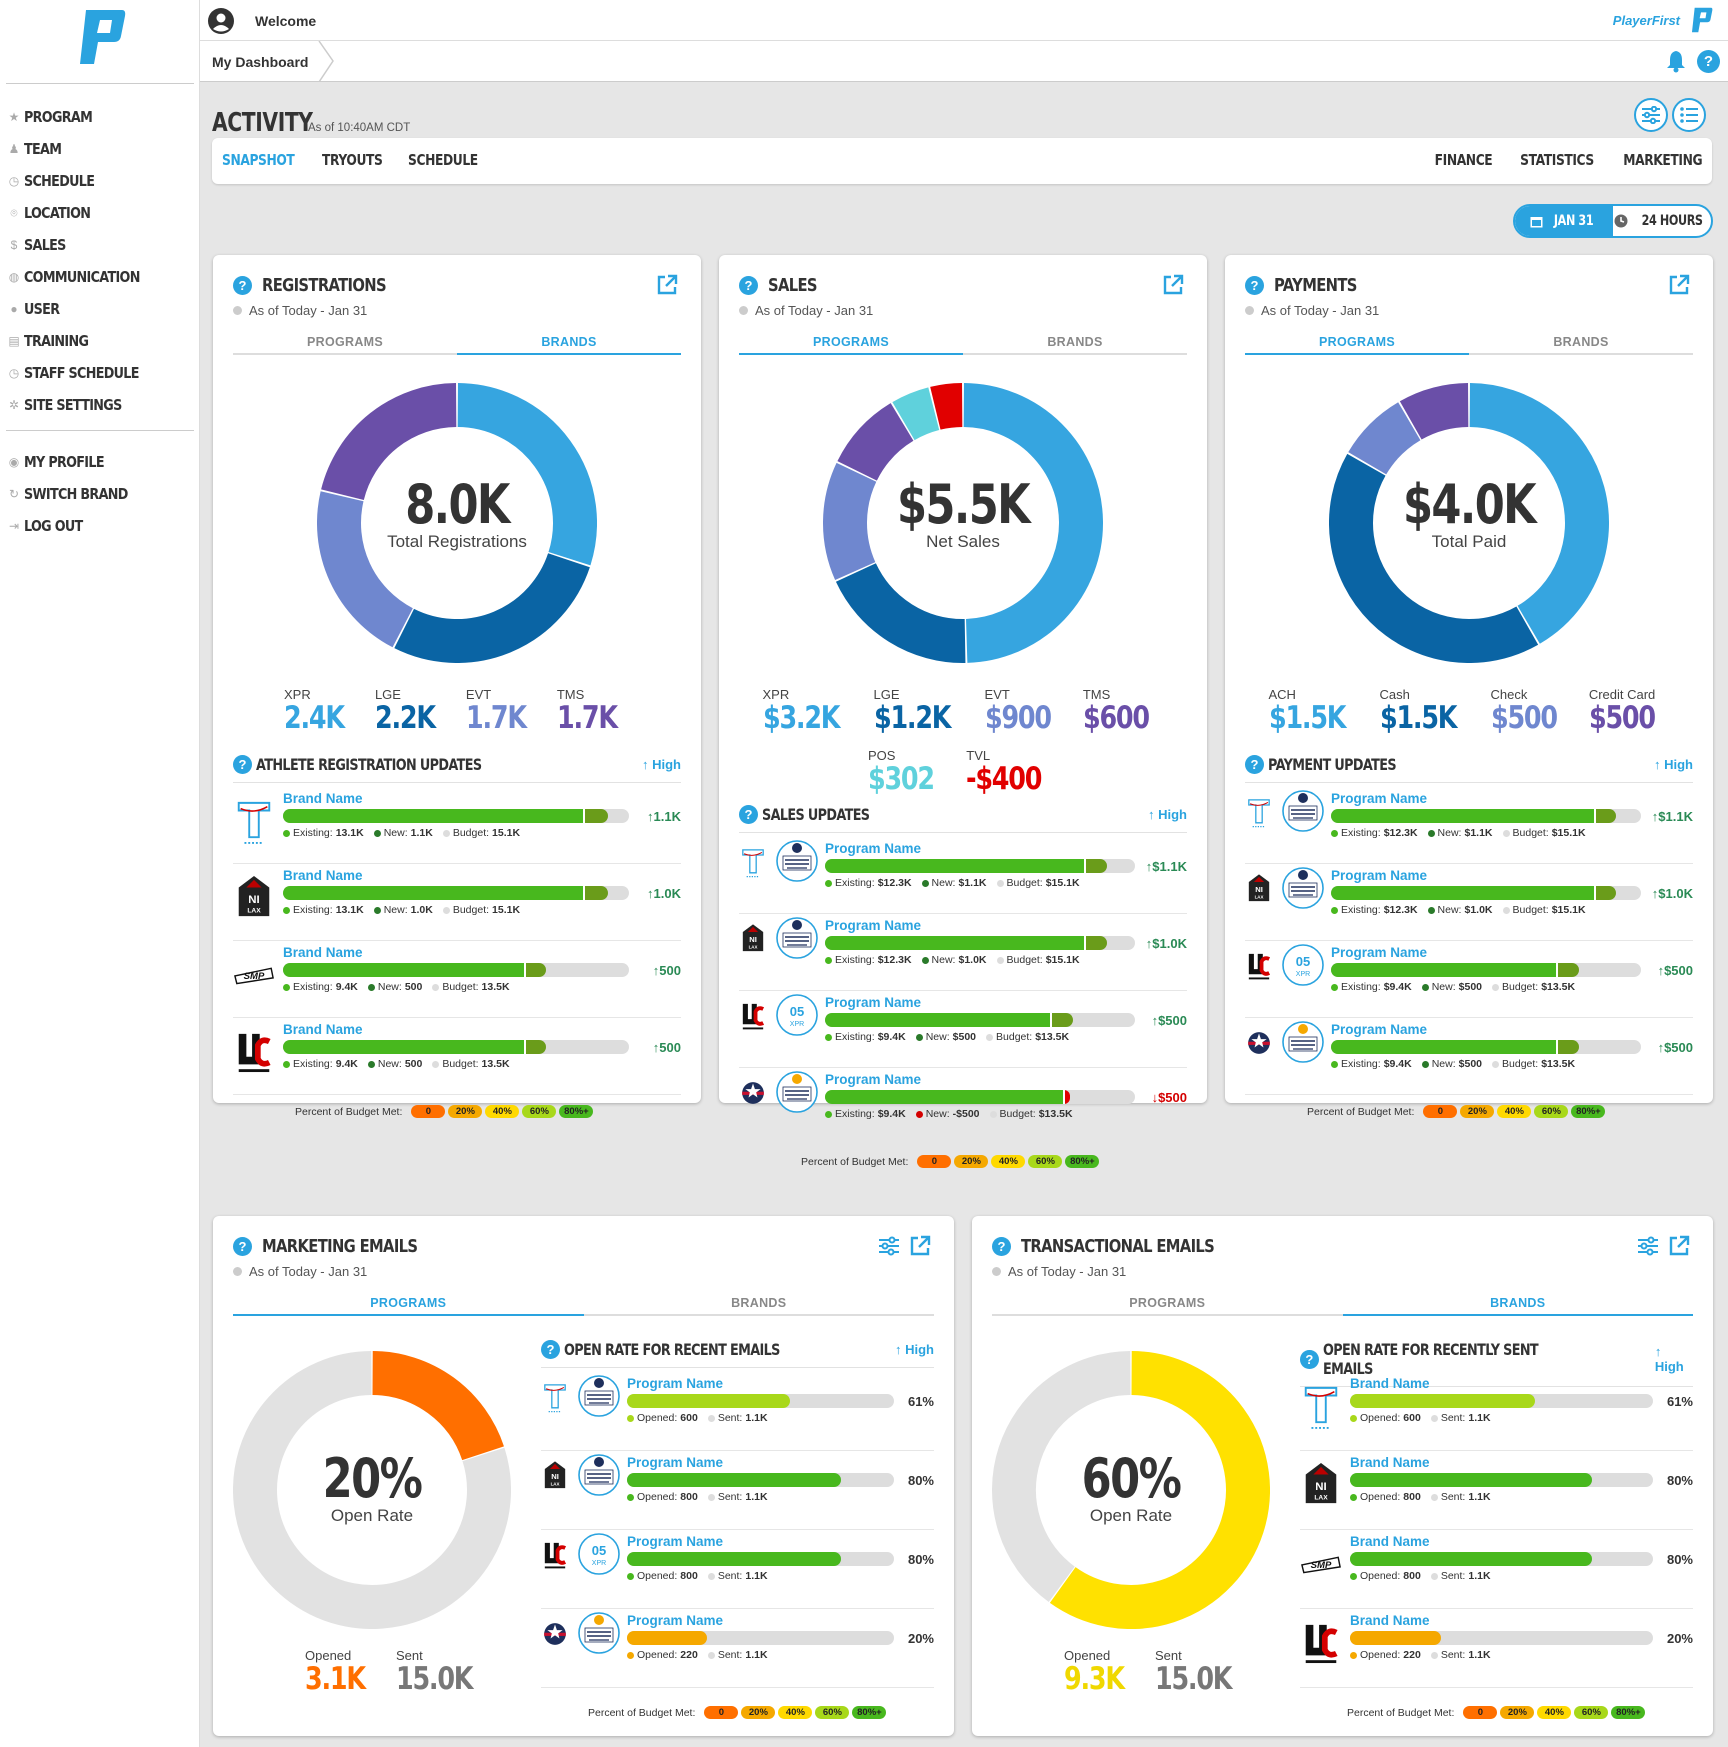 Image resolution: width=1728 pixels, height=1747 pixels. Describe the element at coordinates (101, 462) in the screenshot. I see `sidebar-item-my-profile: ◉ MY PROFILE` at that location.